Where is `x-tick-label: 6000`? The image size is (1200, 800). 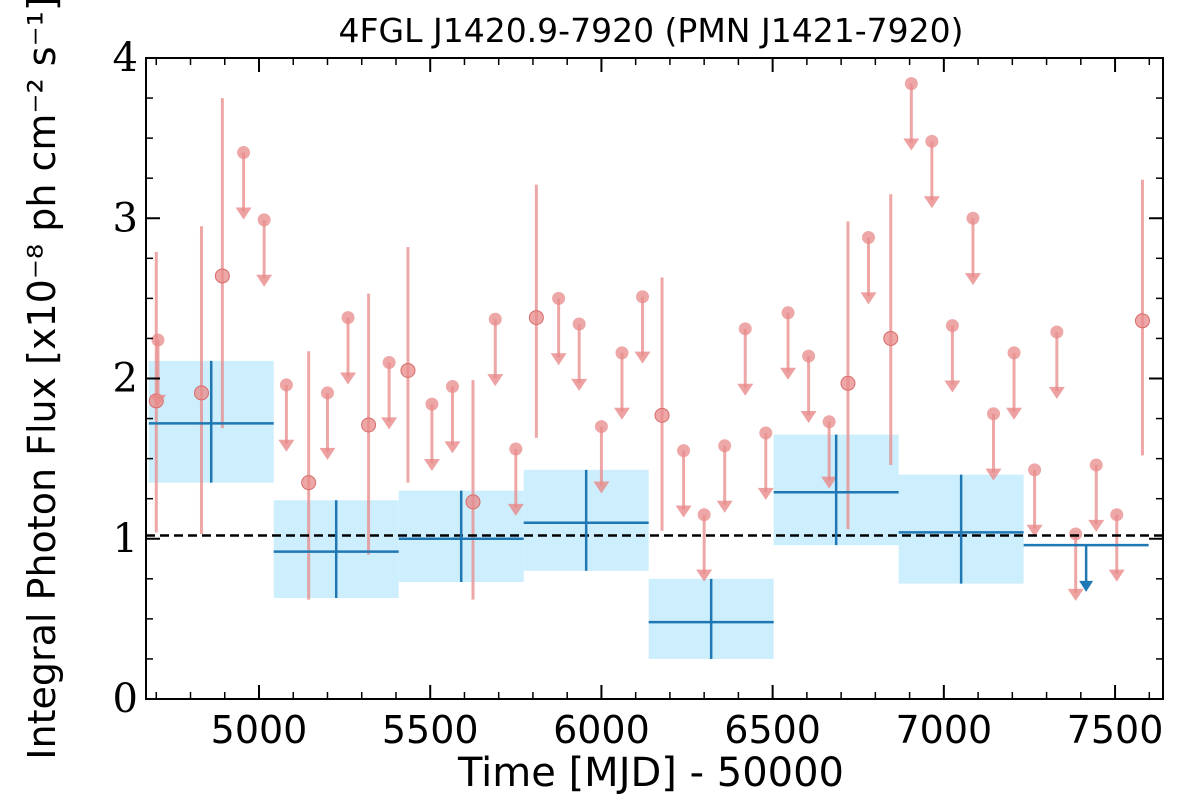
x-tick-label: 6000 is located at coordinates (601, 730).